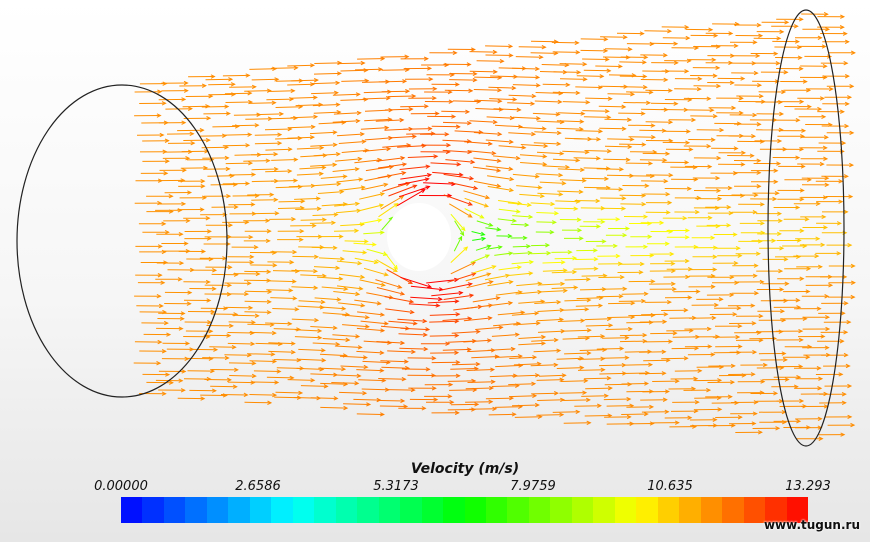 The width and height of the screenshot is (870, 542). I want to click on legend-tick-label: 5.3173, so click(396, 486).